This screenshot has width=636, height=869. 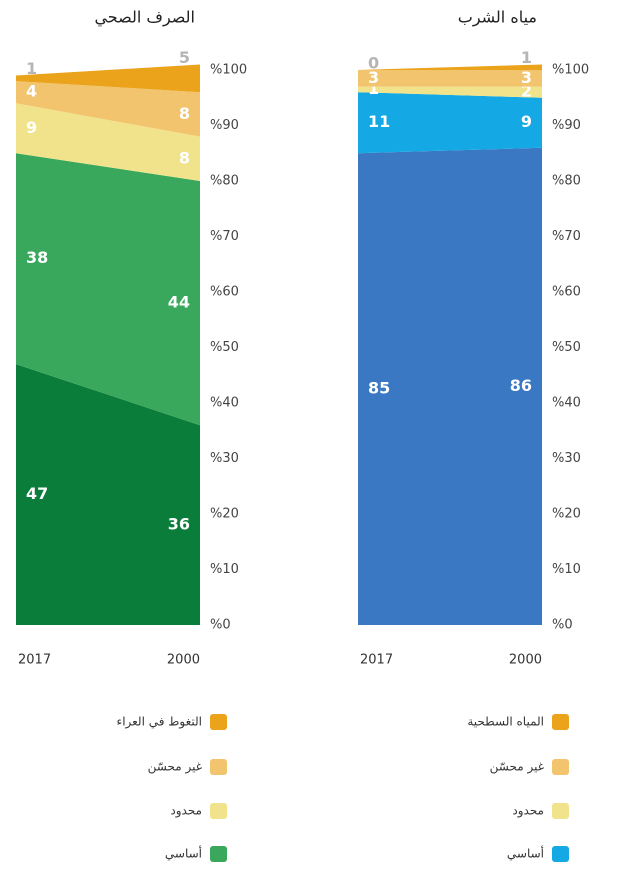 I want to click on chart-title: الصرف الصحي, so click(x=144, y=18).